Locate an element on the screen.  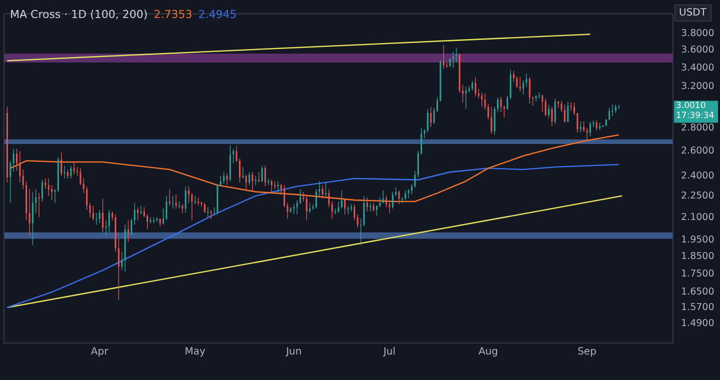
y-tick-label: 2.8000 is located at coordinates (697, 128).